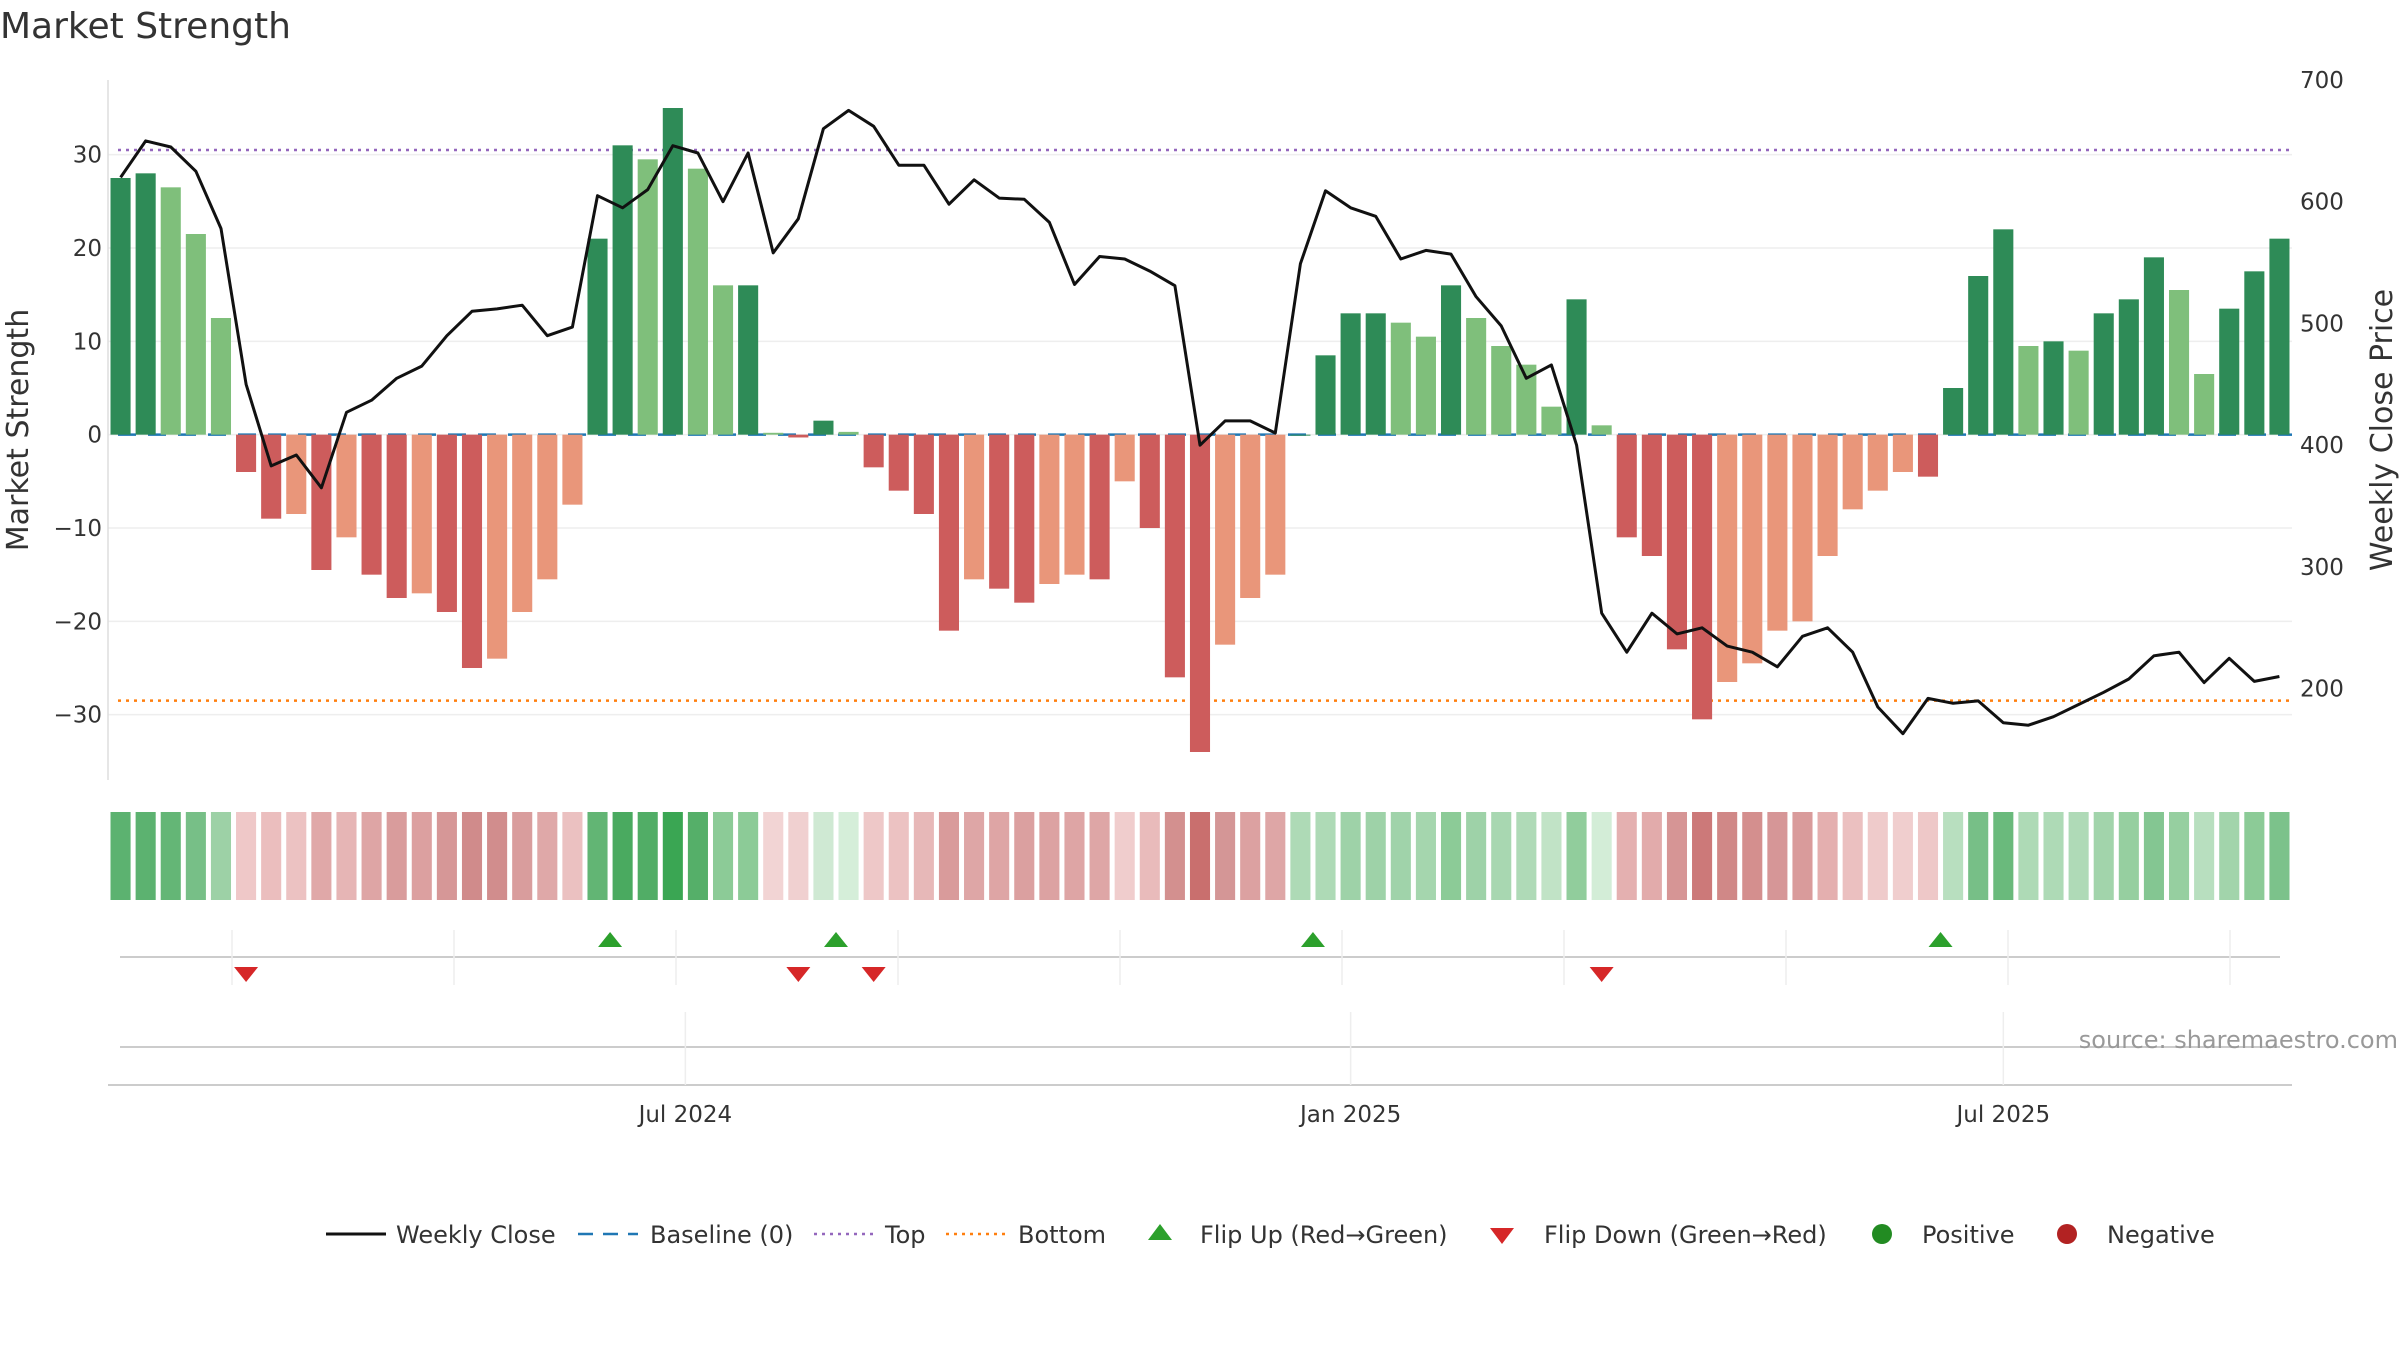 This screenshot has width=2400, height=1350. What do you see at coordinates (2322, 568) in the screenshot?
I see `y-right-tick-label: 300` at bounding box center [2322, 568].